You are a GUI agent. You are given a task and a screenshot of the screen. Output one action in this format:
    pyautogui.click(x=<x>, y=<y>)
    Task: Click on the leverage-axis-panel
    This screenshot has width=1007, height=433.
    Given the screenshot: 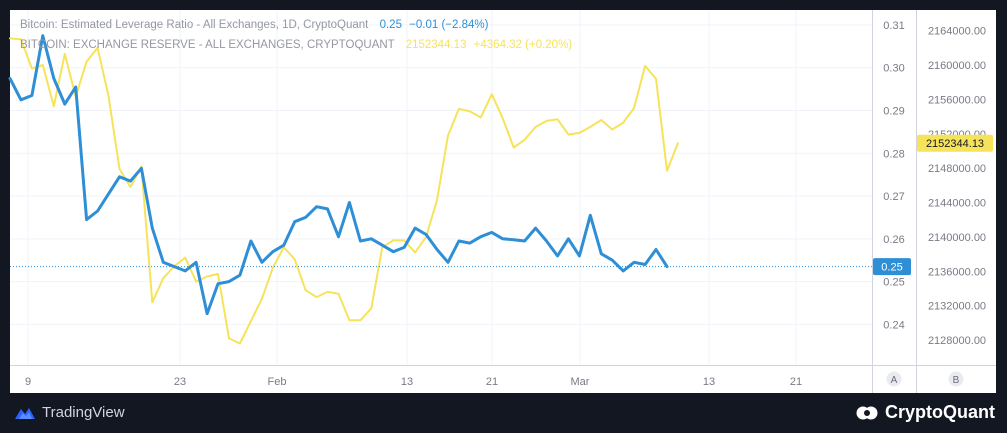 What is the action you would take?
    pyautogui.click(x=894, y=187)
    